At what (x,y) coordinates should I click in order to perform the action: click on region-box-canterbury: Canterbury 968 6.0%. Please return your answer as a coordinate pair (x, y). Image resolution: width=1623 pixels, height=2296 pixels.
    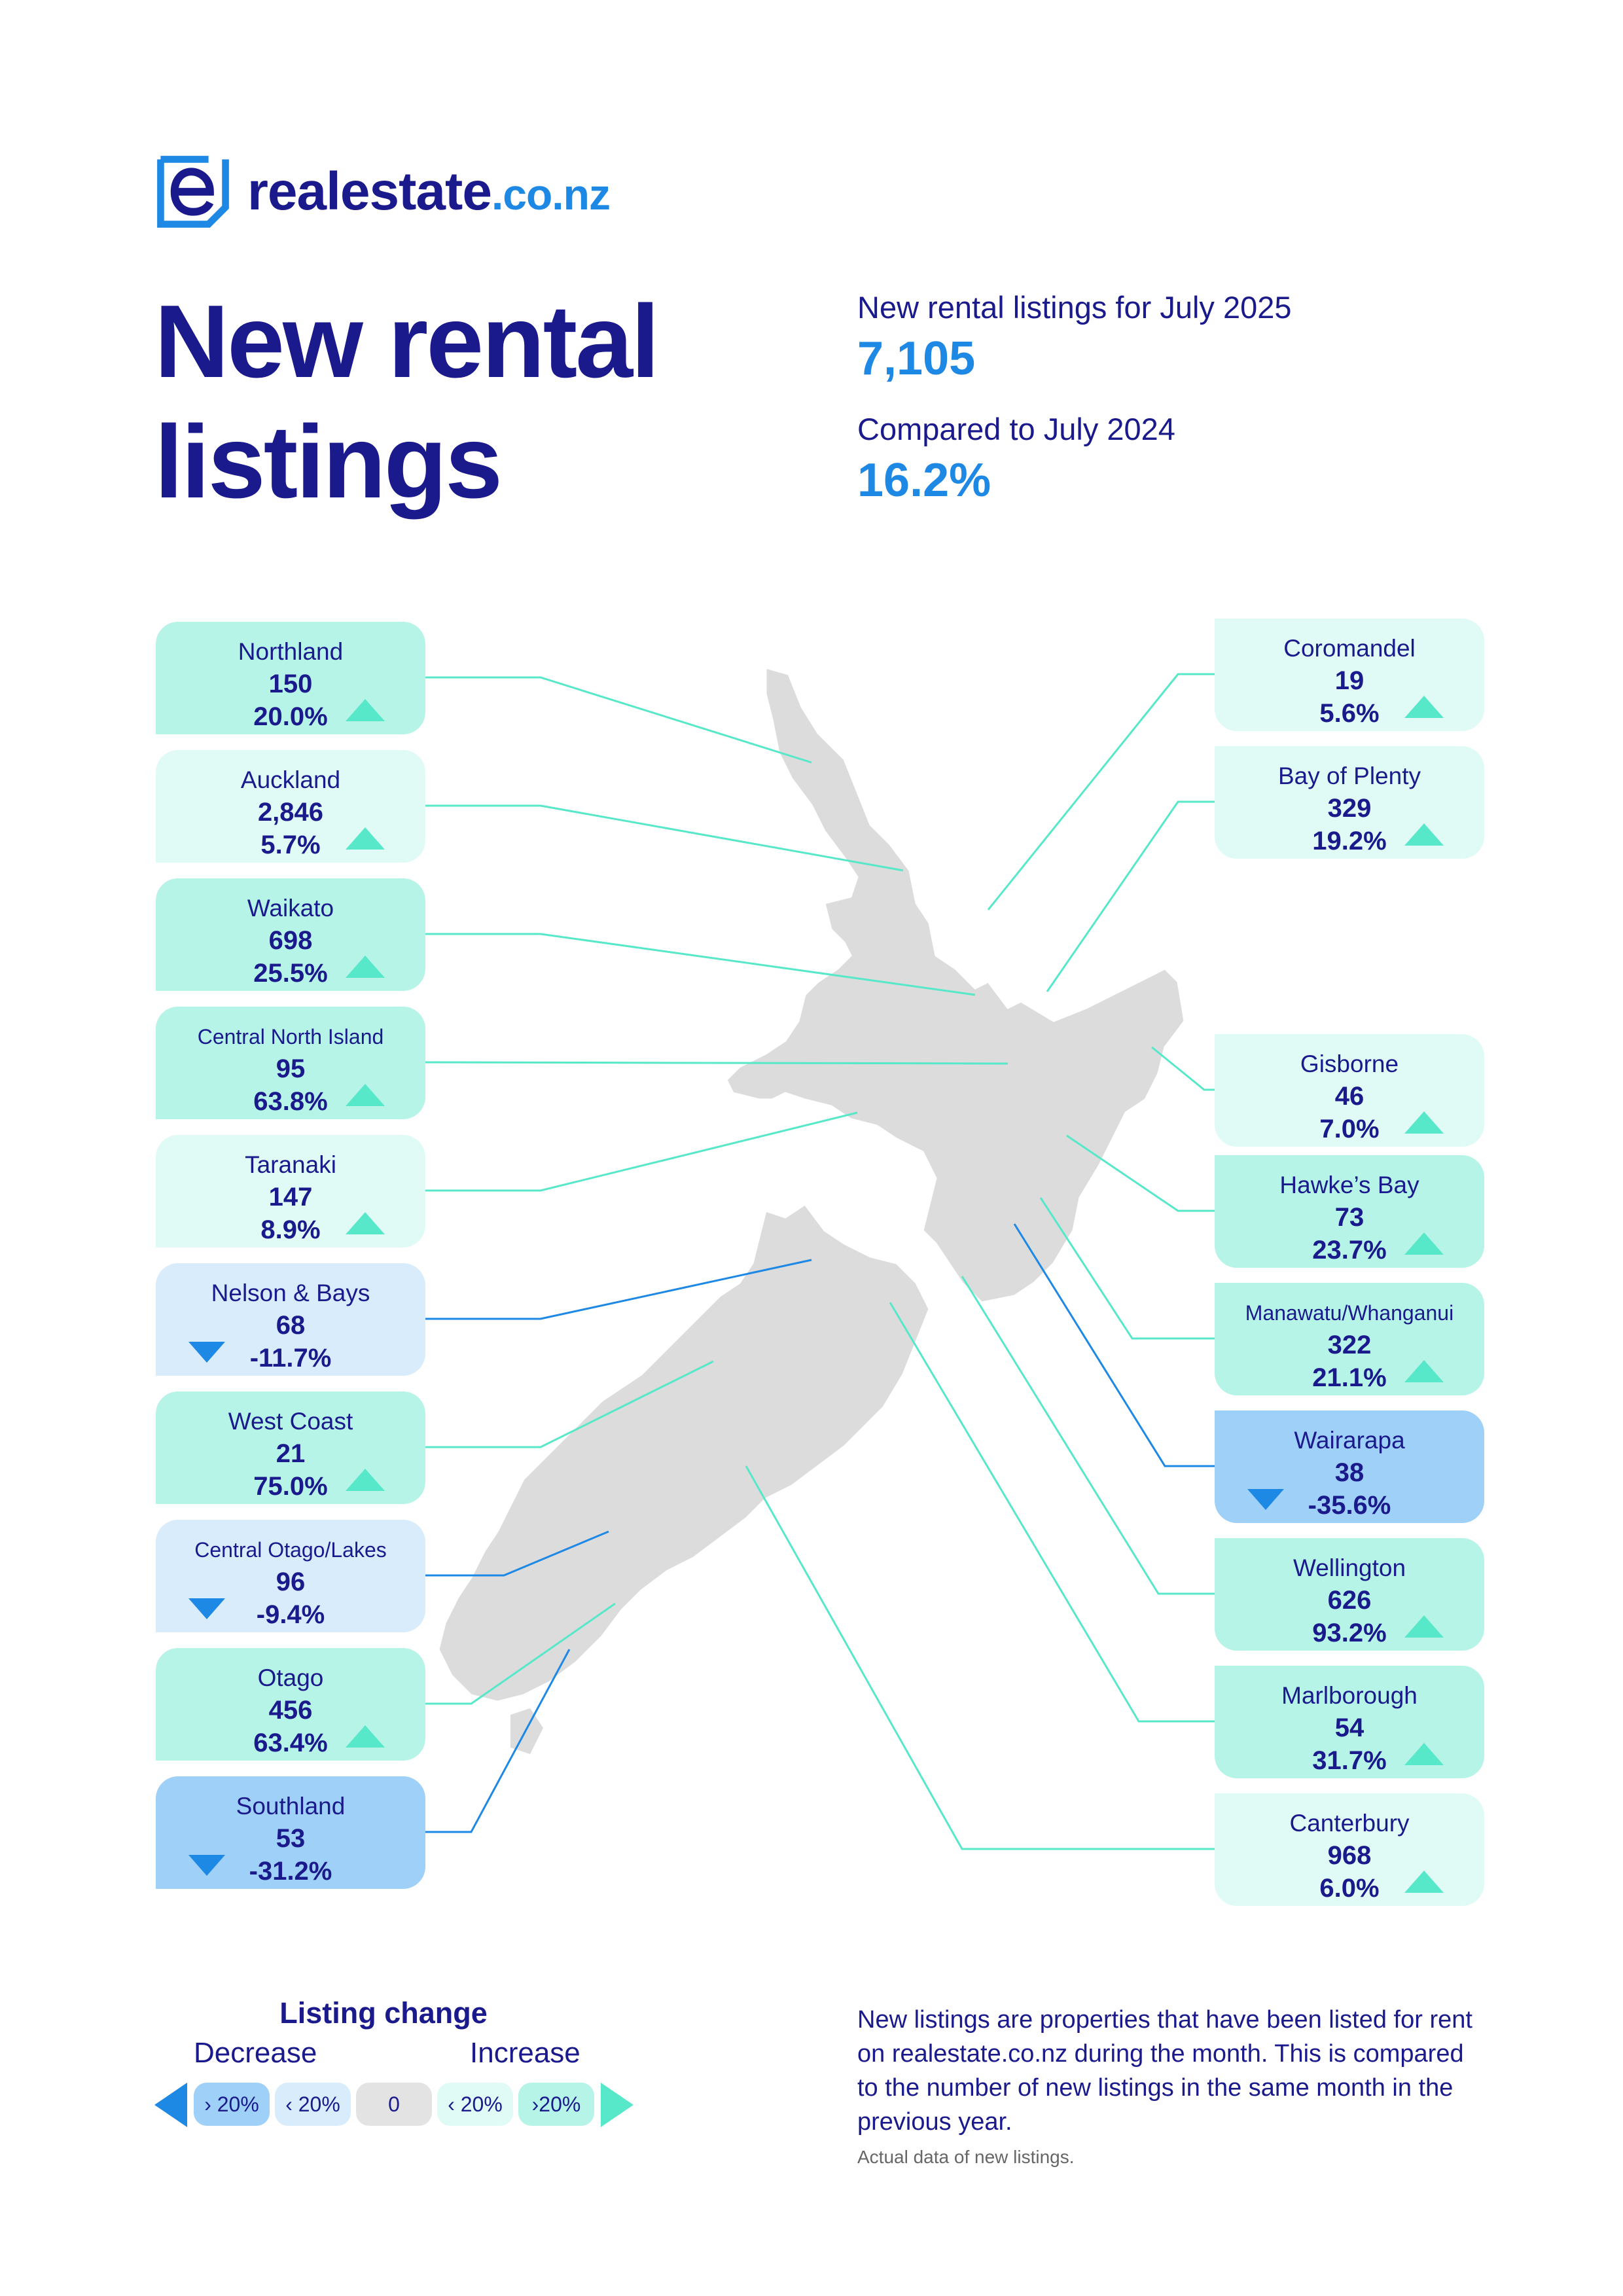
    Looking at the image, I should click on (1350, 1849).